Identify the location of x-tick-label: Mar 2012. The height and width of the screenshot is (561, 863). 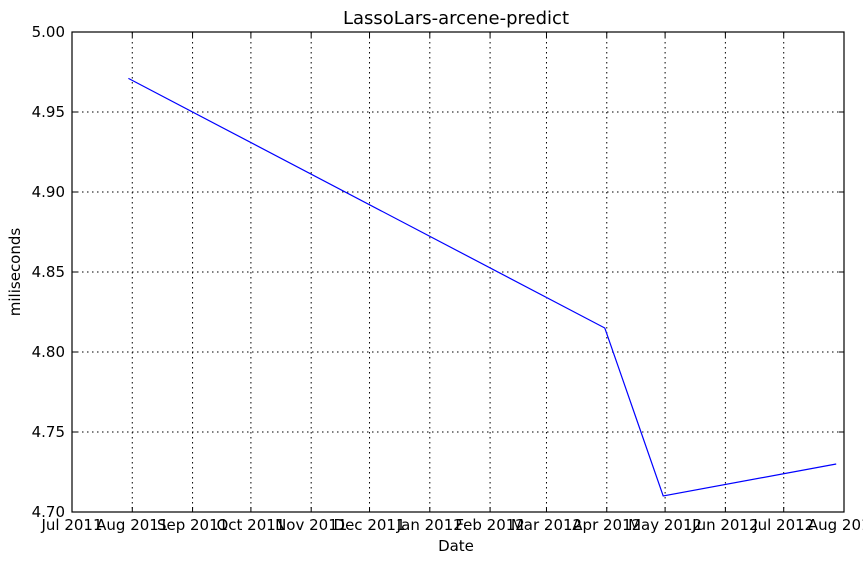
(546, 525).